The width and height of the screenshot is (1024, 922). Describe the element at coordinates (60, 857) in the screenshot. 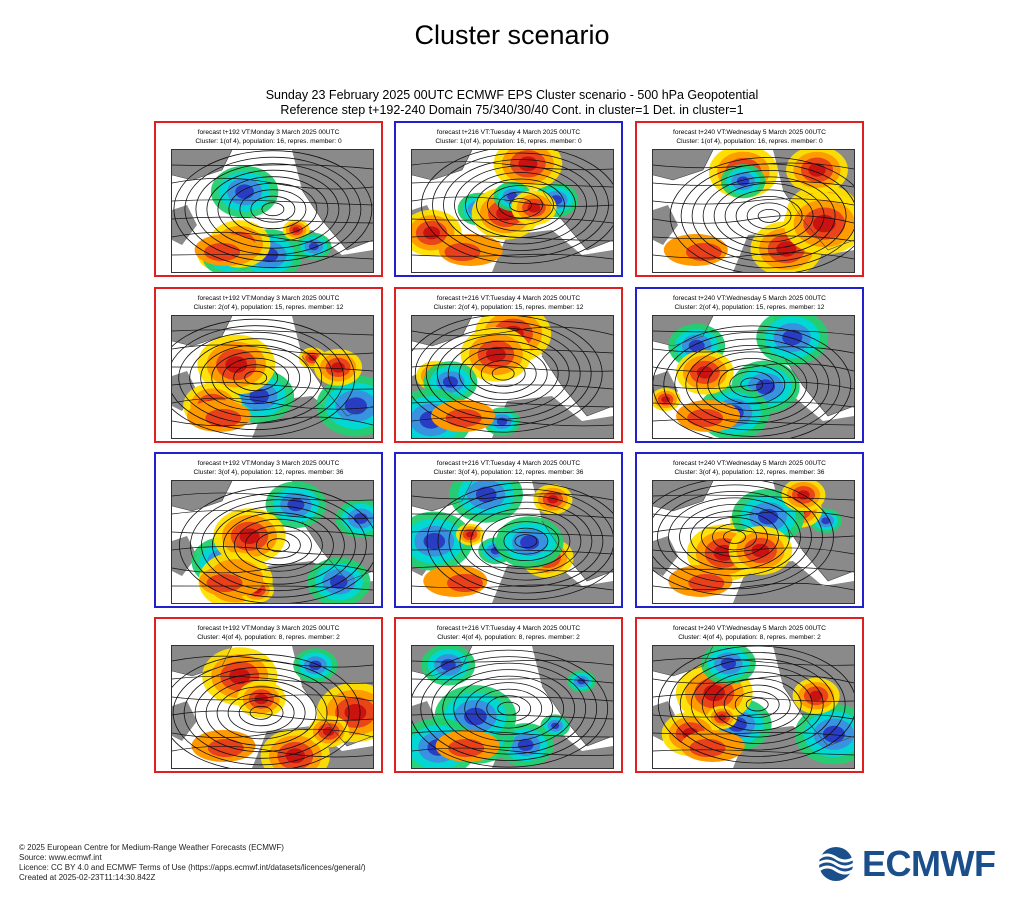

I see `footer-source: Source: www.ecmwf.int` at that location.